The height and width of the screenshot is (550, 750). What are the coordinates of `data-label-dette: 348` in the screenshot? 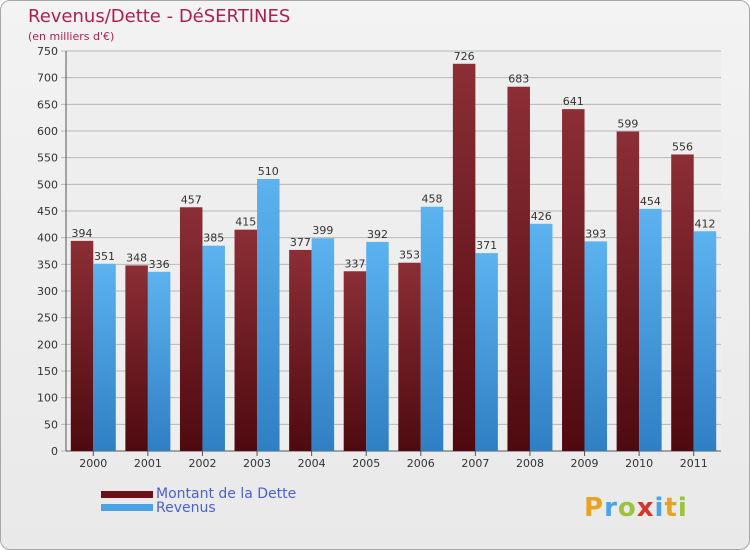 It's located at (136, 257).